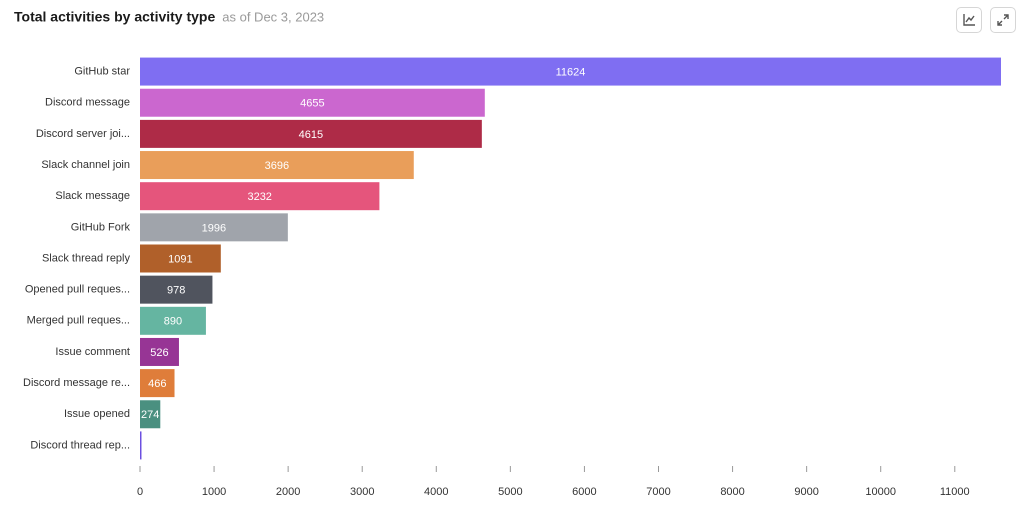 This screenshot has height=509, width=1024. Describe the element at coordinates (955, 492) in the screenshot. I see `x-tick-label: 11000` at that location.